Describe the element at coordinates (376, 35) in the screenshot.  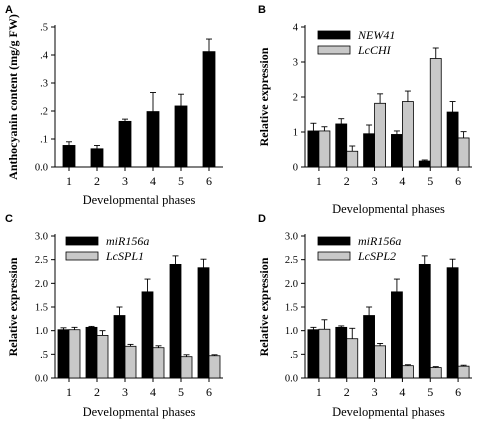
I see `legend-label: NEW41` at that location.